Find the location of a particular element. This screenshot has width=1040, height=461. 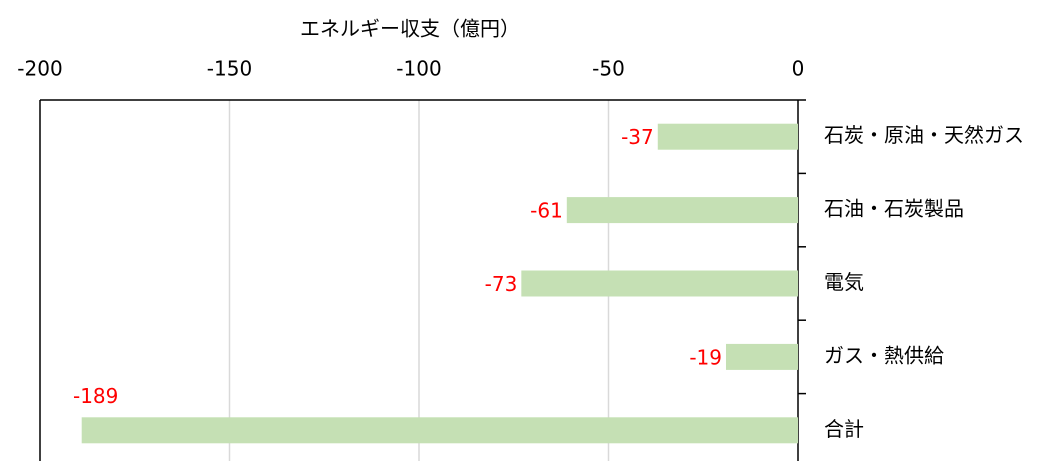

data-label: -37 is located at coordinates (637, 137).